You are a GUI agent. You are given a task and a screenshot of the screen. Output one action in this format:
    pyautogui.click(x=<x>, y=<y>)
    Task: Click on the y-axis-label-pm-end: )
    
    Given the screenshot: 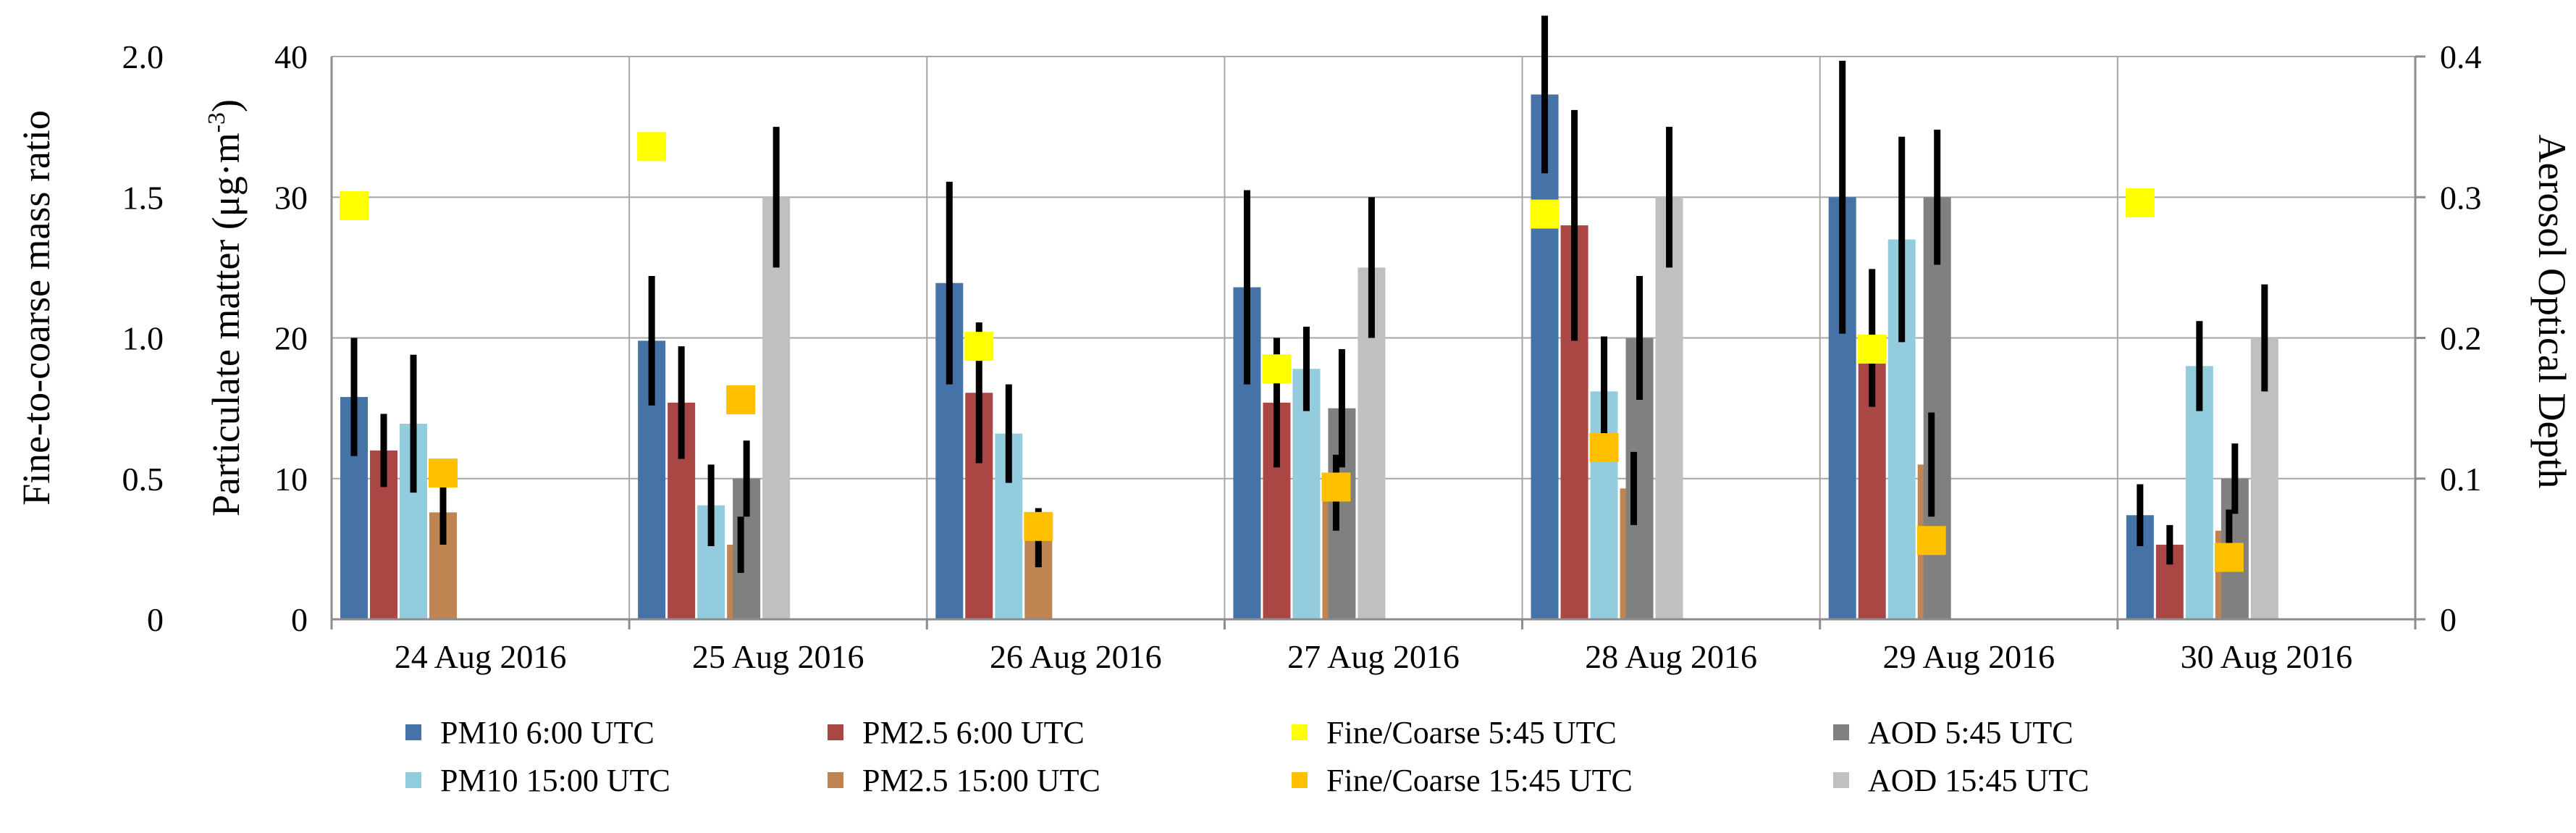 What is the action you would take?
    pyautogui.click(x=226, y=105)
    